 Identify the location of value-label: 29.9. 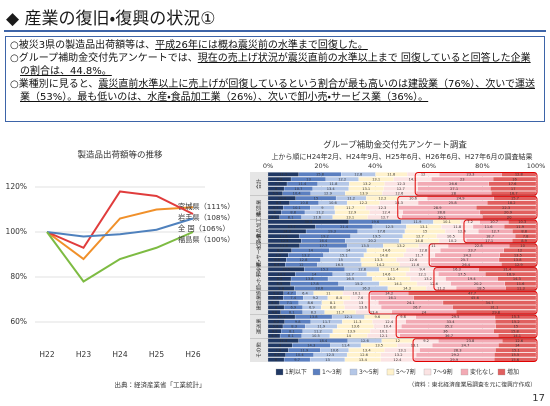
(454, 360).